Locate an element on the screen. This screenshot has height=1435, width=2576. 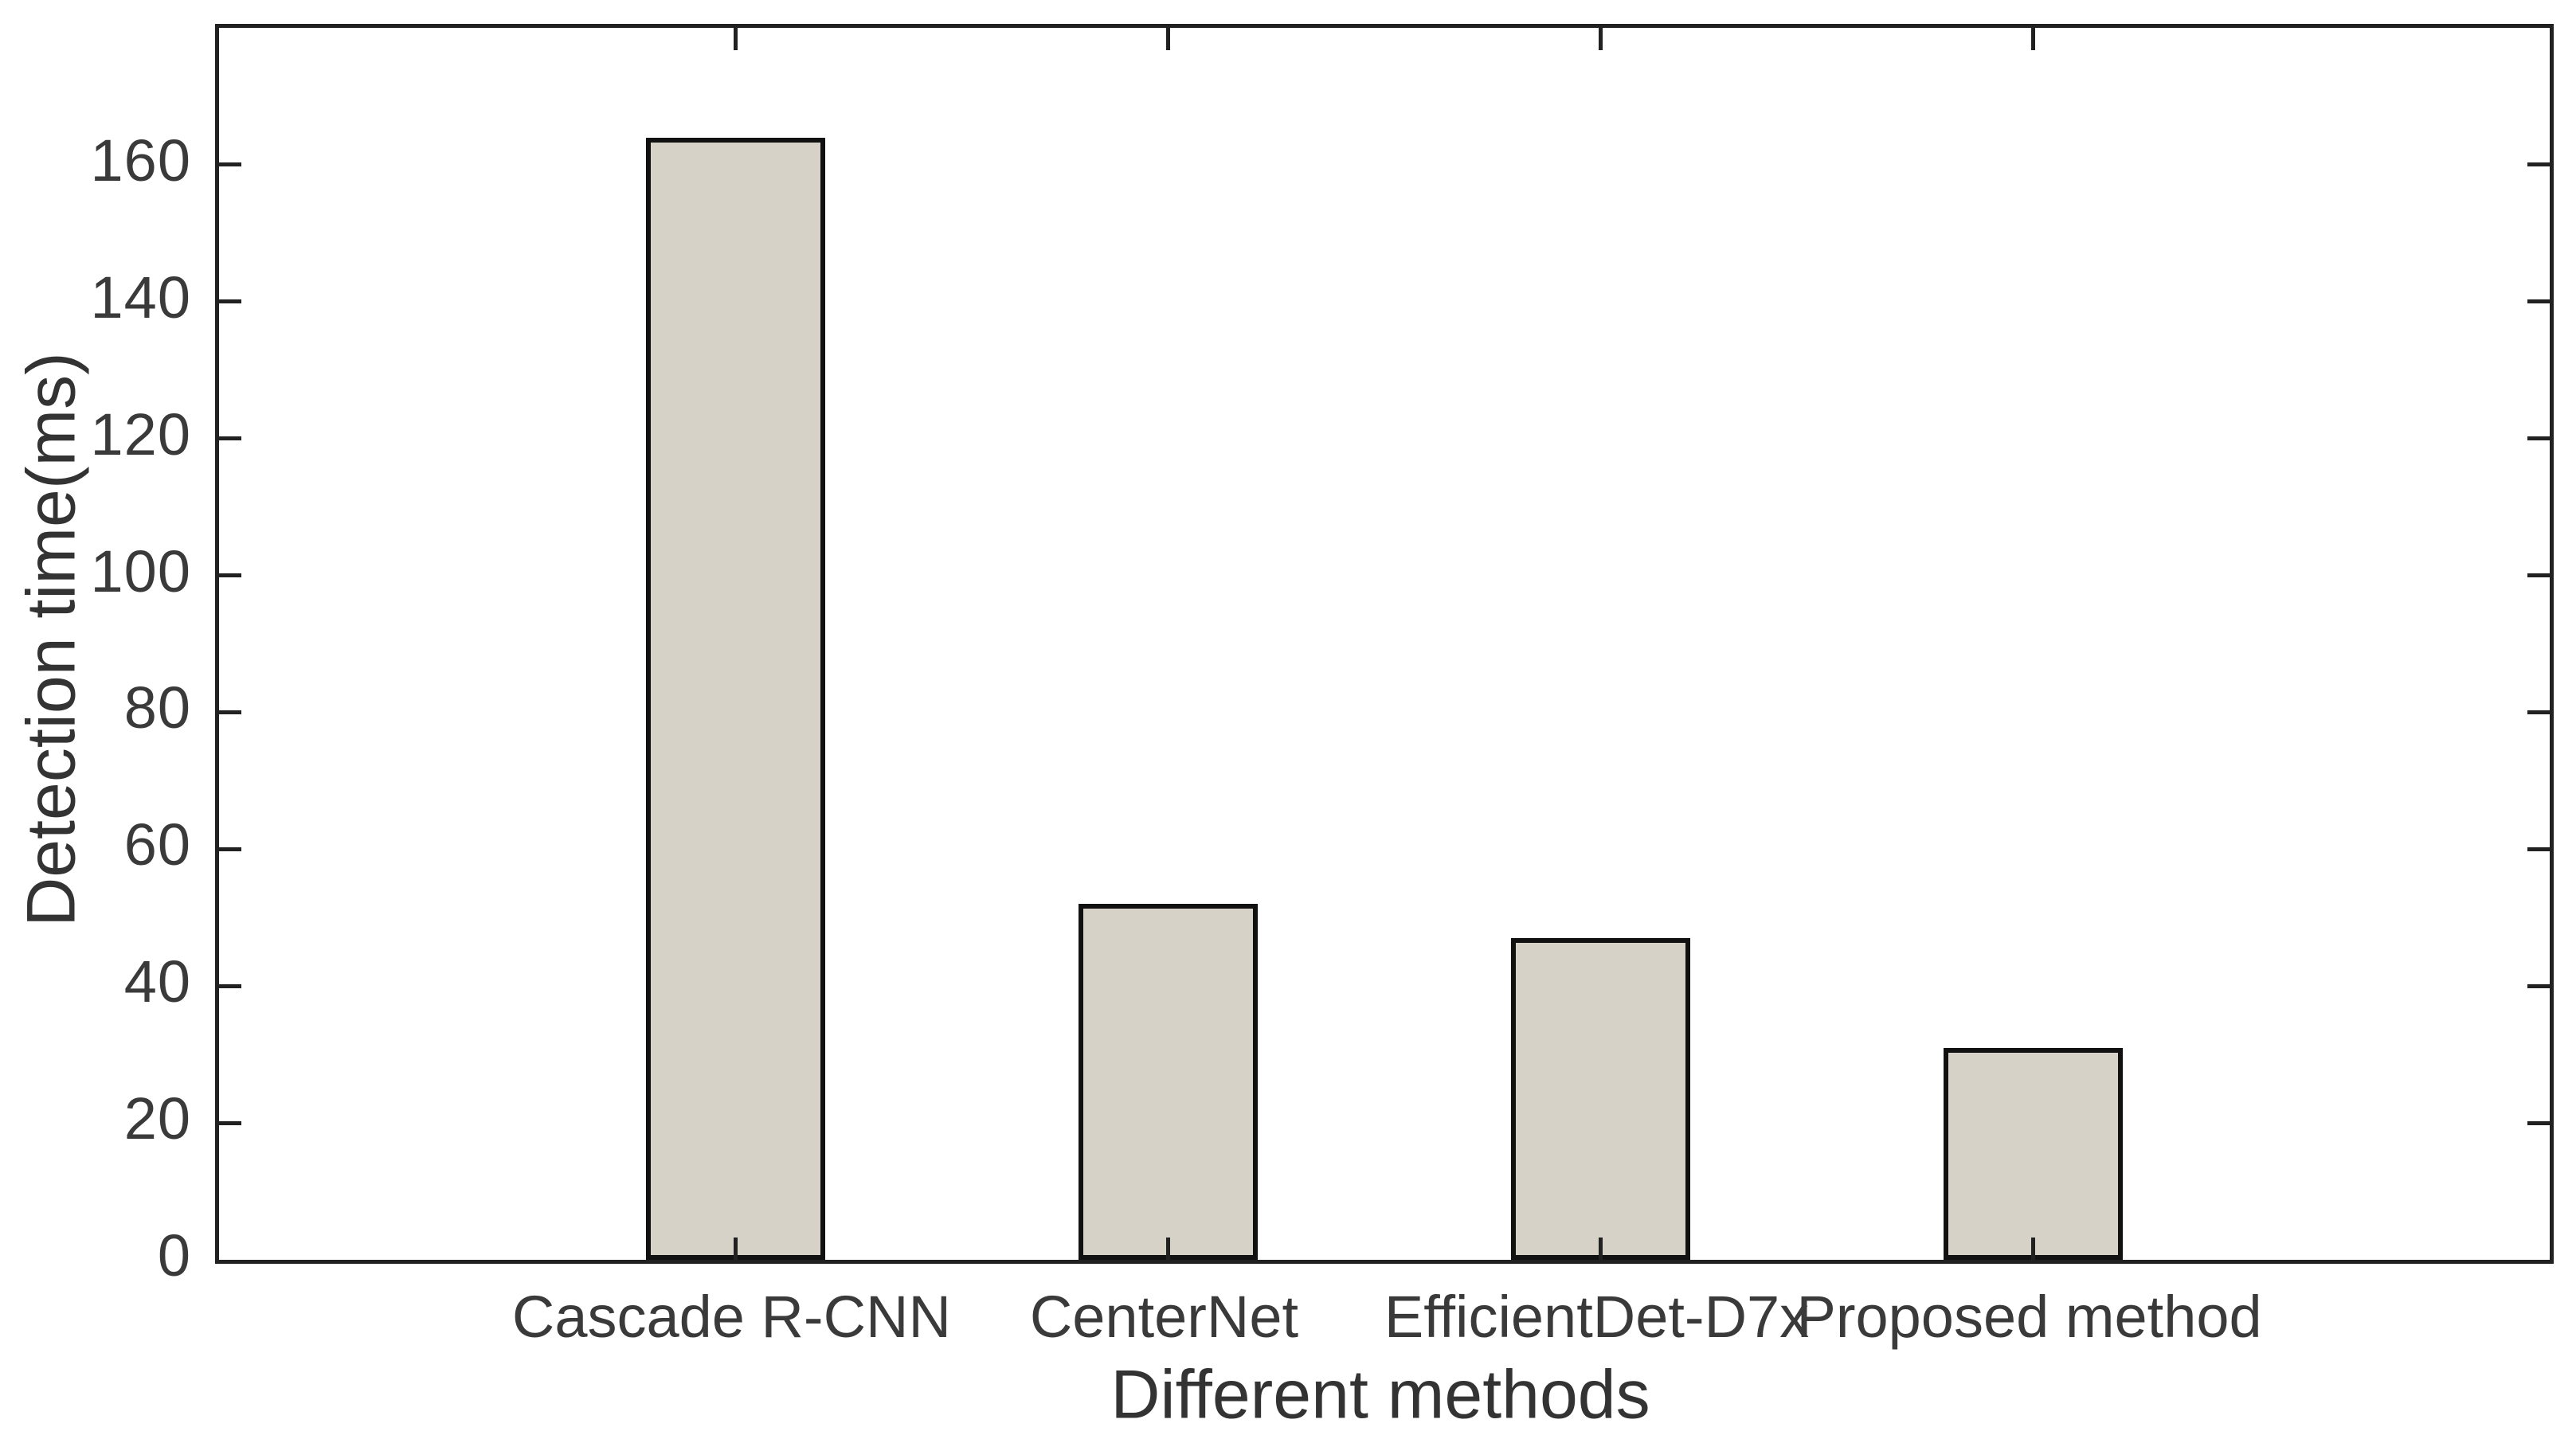
y-tick-label: 0 is located at coordinates (174, 1255).